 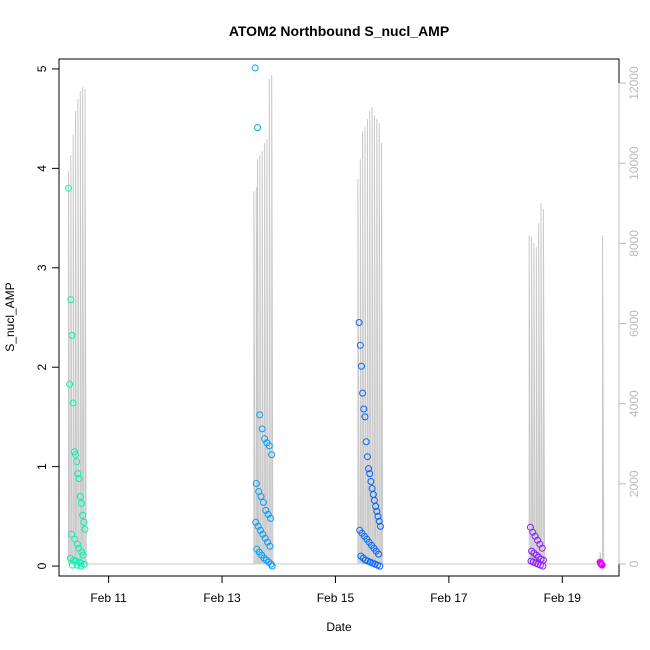 What do you see at coordinates (563, 598) in the screenshot?
I see `x-tick-label: Feb 19` at bounding box center [563, 598].